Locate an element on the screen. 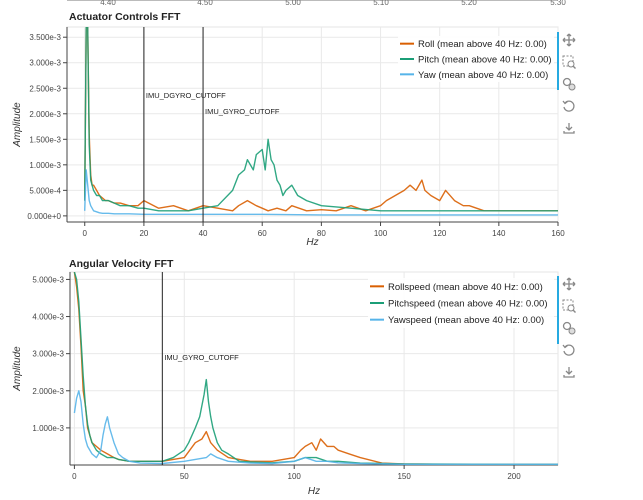 This screenshot has width=643, height=500. y-tick-label: 5.000e-4 is located at coordinates (45, 190).